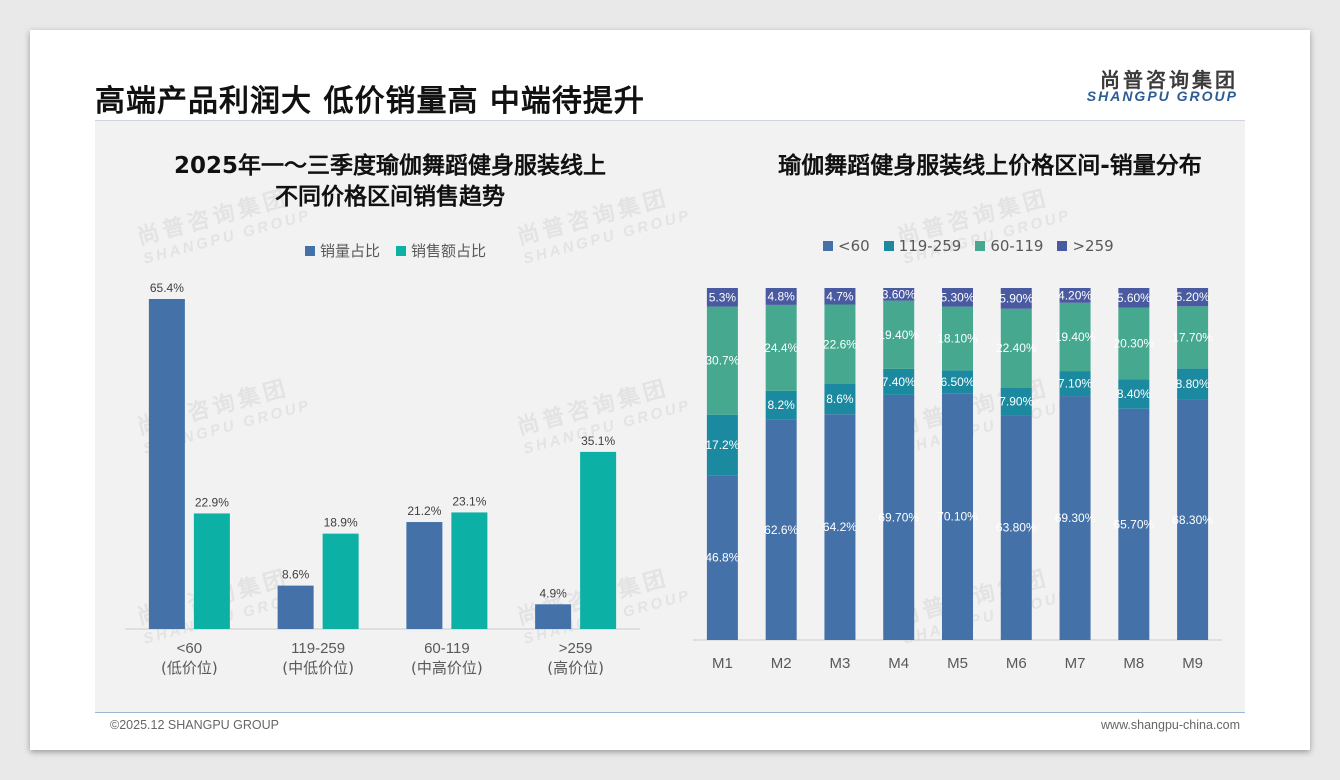 This screenshot has width=1340, height=780. I want to click on x-tick-label: >259, so click(576, 648).